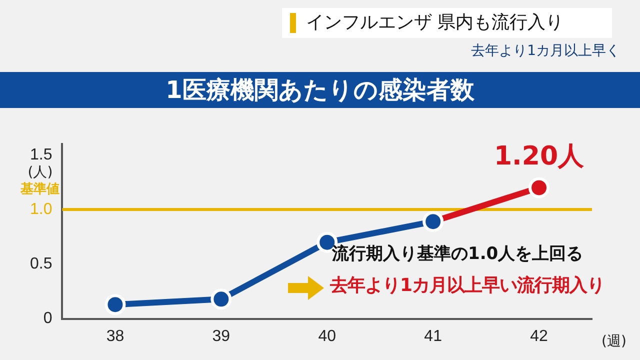 The height and width of the screenshot is (360, 640). I want to click on y-tick-label: 1.5, so click(41, 155).